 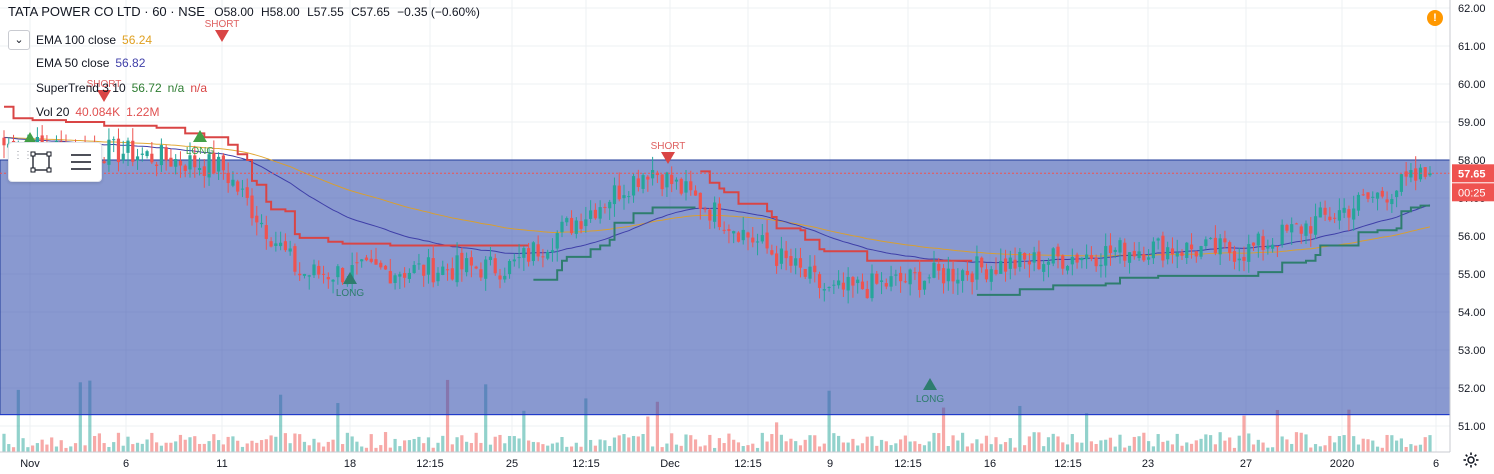 I want to click on ohlc-low: L57.55, so click(x=325, y=12).